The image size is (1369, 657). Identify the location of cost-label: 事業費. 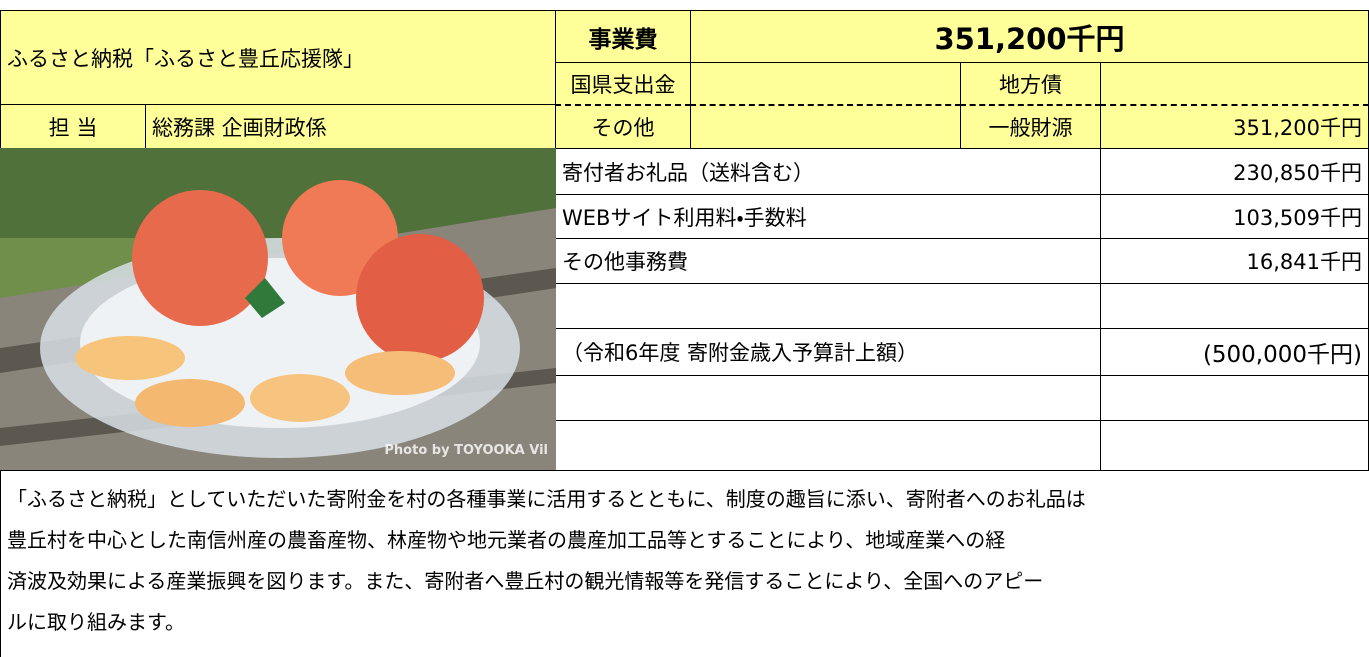
(623, 36).